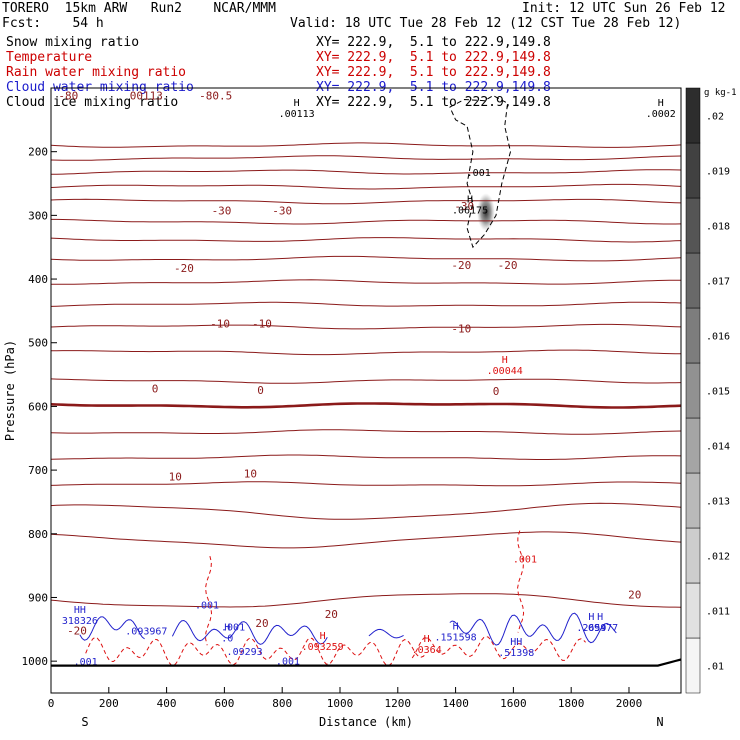 The height and width of the screenshot is (740, 740). I want to click on x-tick-label: 1000, so click(340, 703).